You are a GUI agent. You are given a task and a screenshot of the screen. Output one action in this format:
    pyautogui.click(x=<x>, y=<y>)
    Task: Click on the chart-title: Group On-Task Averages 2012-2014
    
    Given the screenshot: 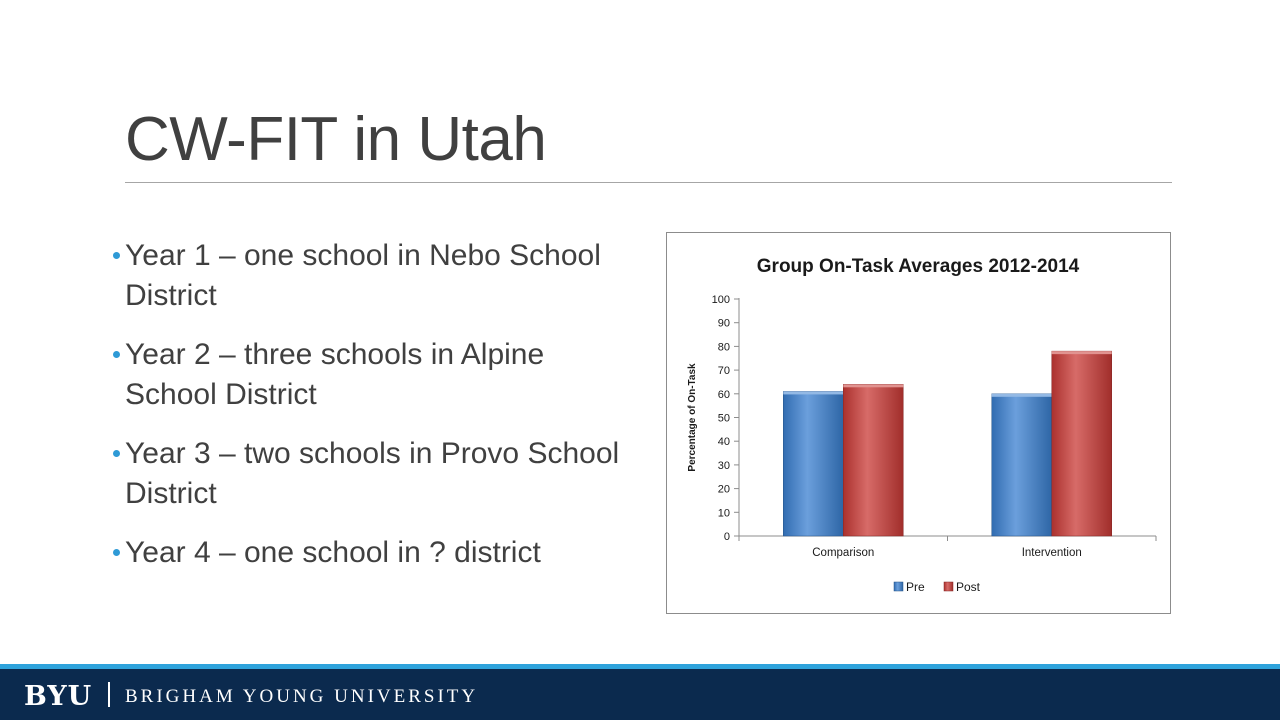 What is the action you would take?
    pyautogui.click(x=918, y=266)
    